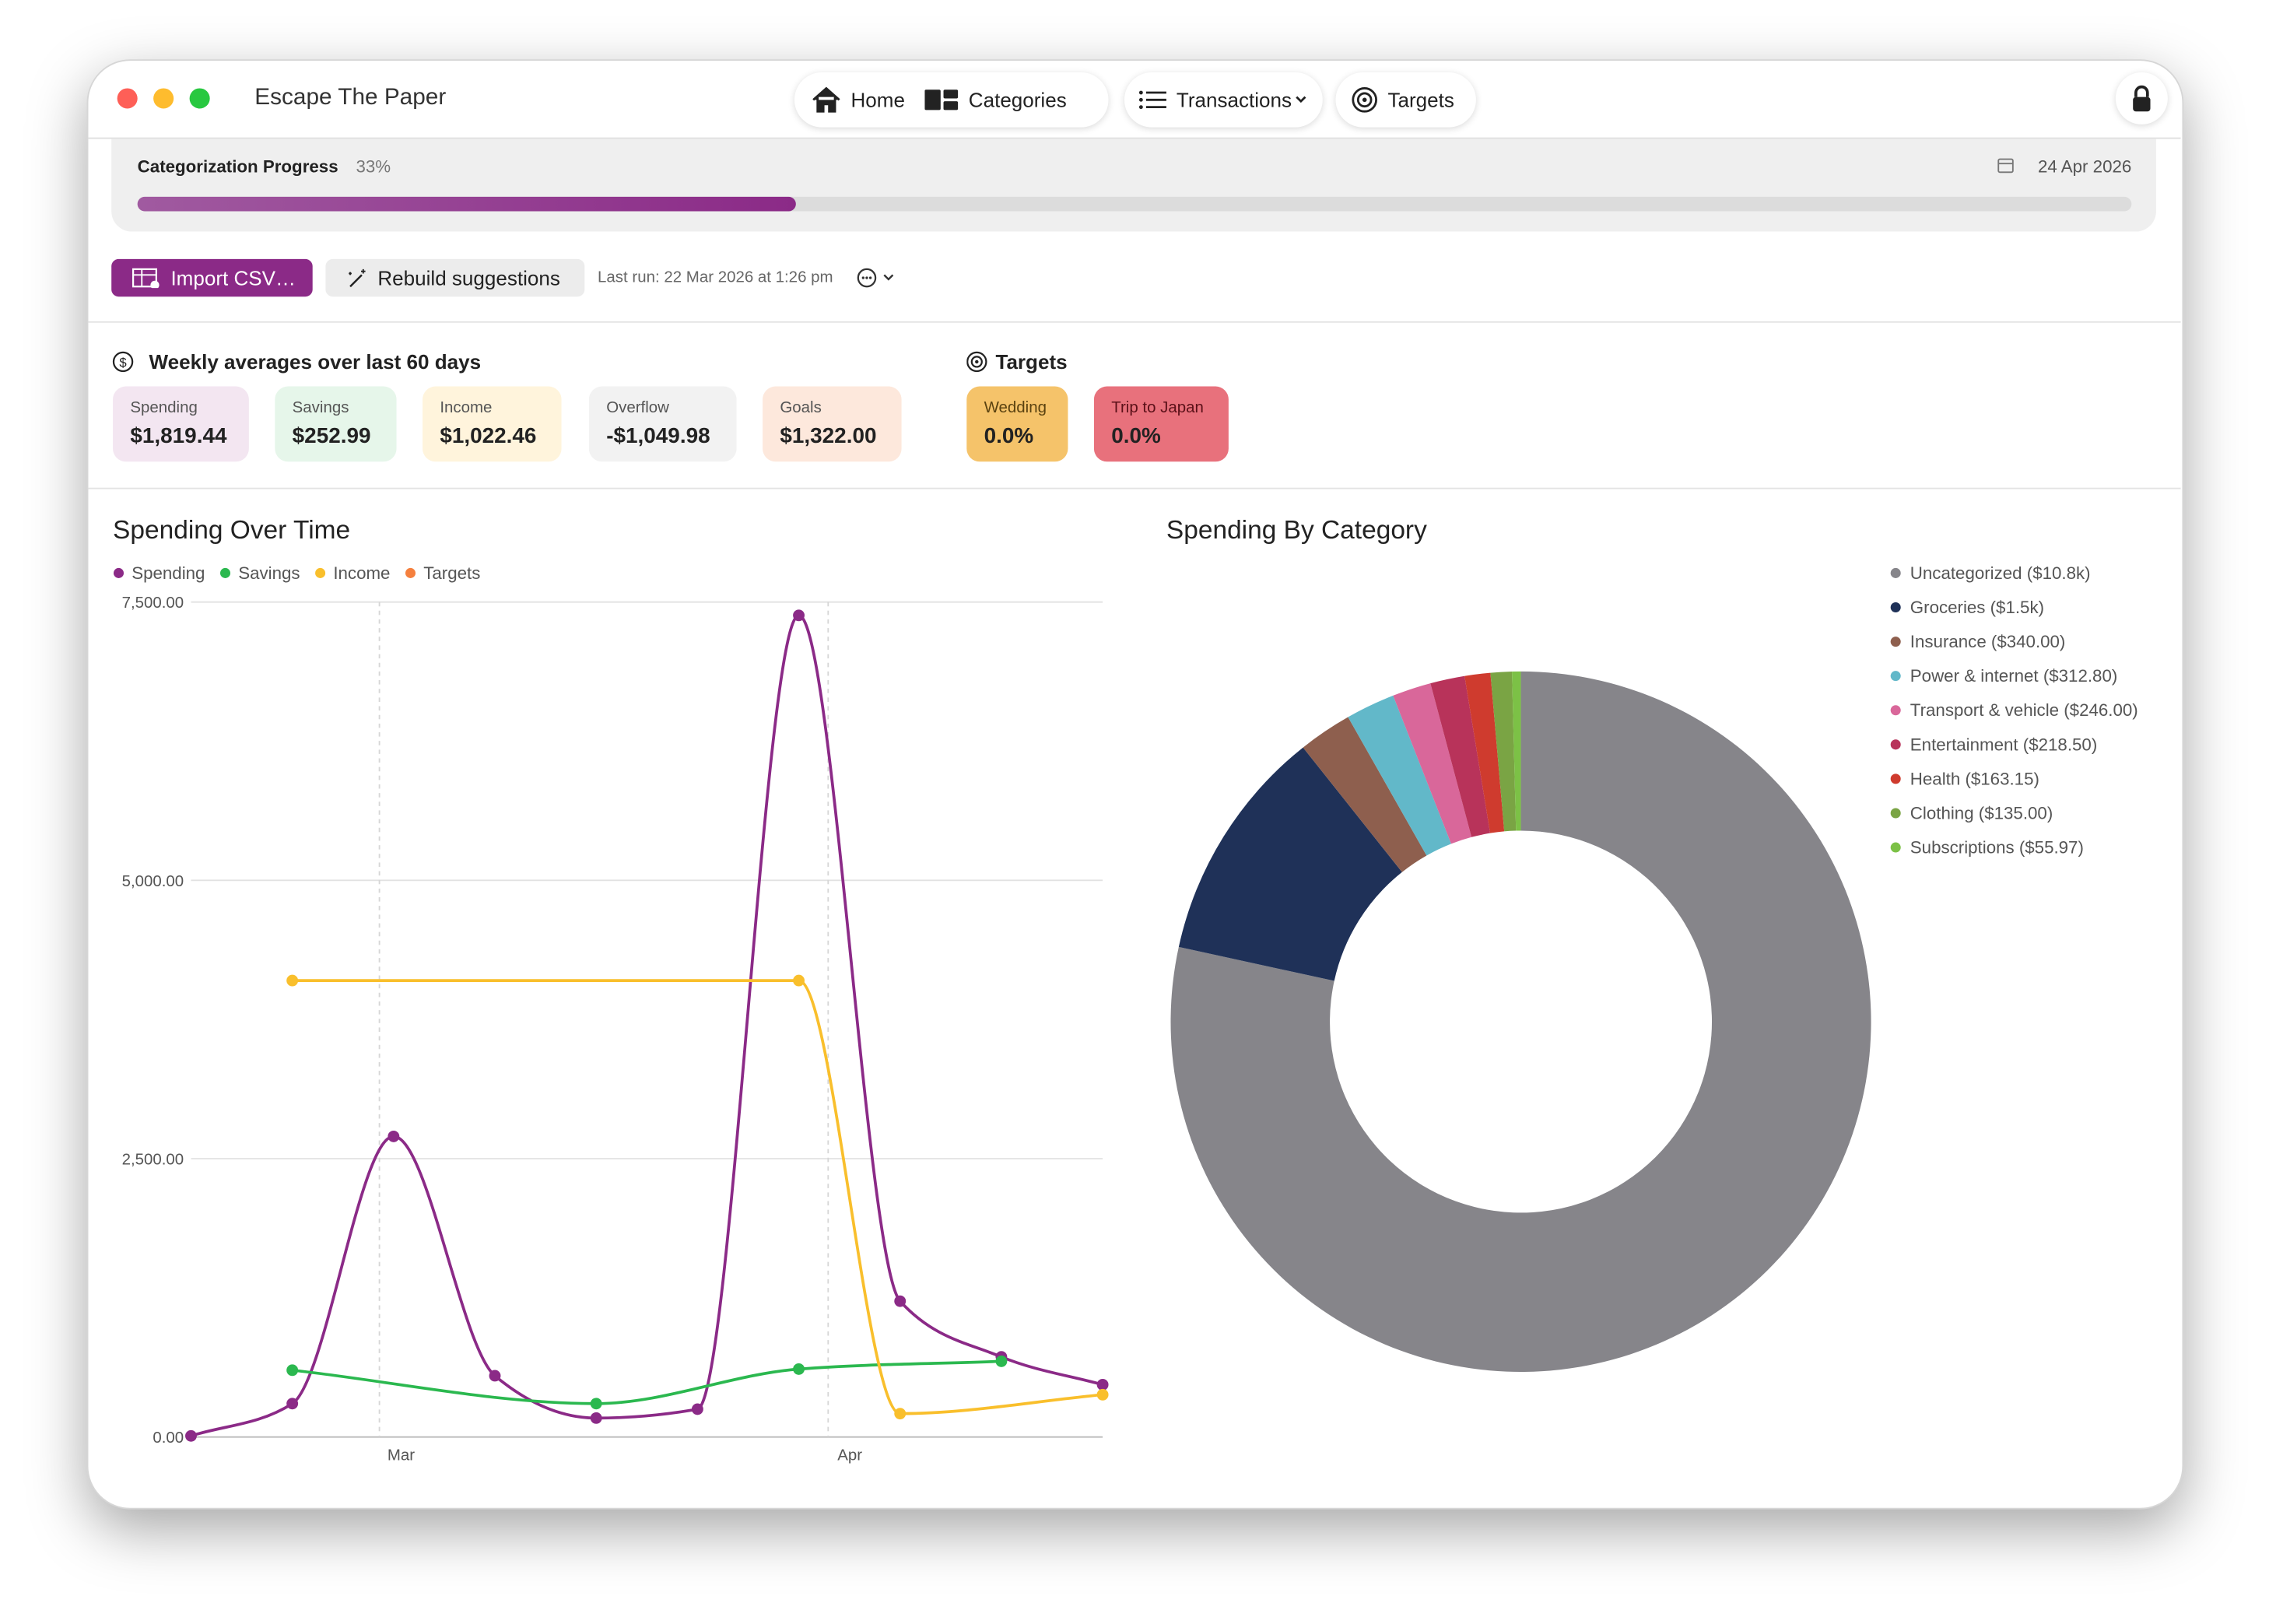  Describe the element at coordinates (361, 573) in the screenshot. I see `legend-label: Income` at that location.